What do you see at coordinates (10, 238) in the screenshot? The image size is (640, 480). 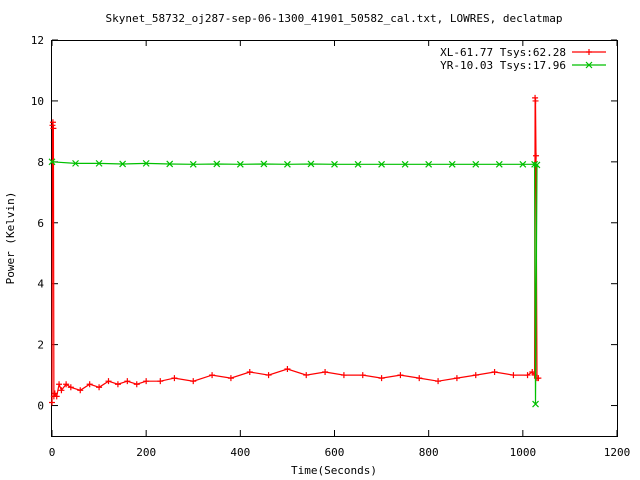 I see `y-axis-label: Power (Kelvin)` at bounding box center [10, 238].